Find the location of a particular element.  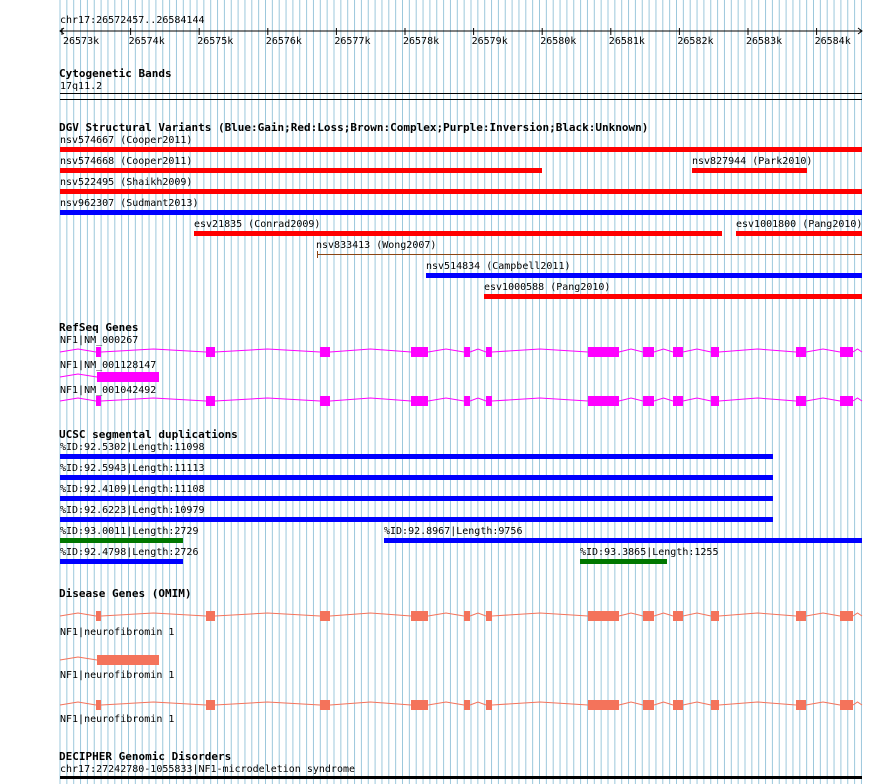

decipher-feature is located at coordinates (461, 777).